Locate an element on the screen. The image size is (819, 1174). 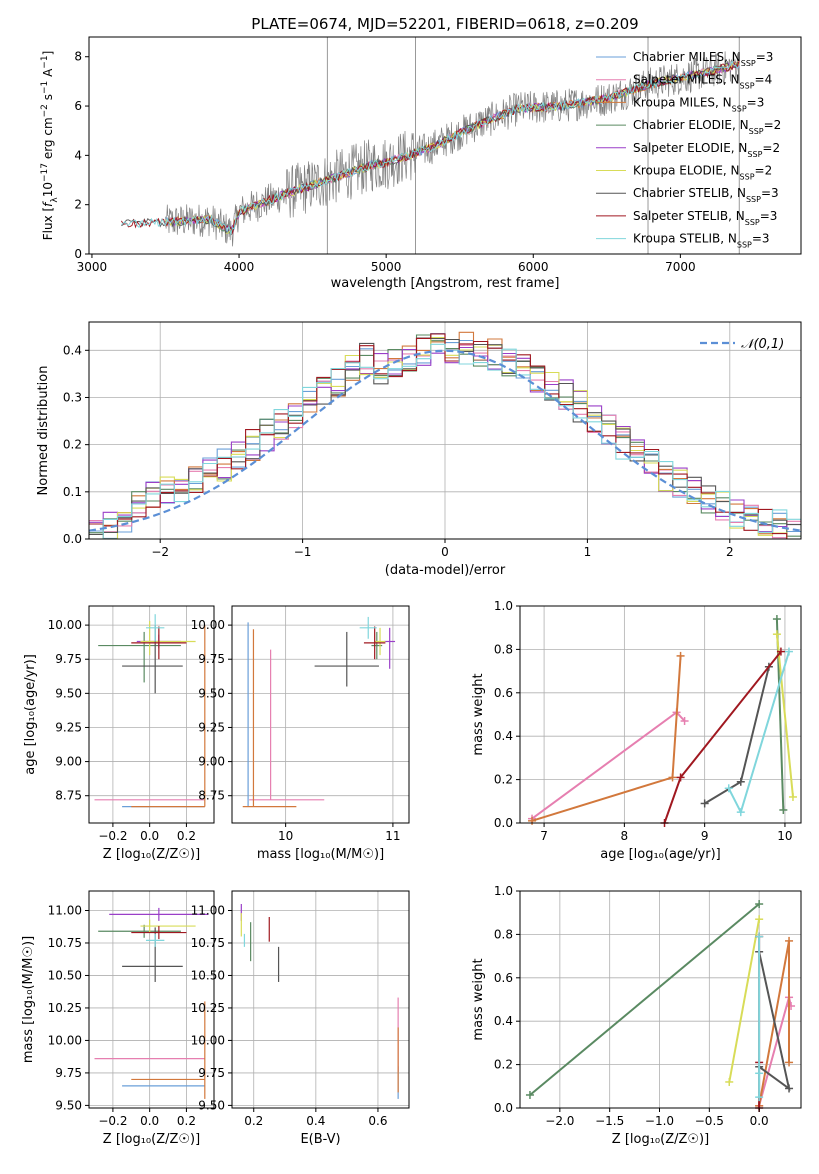
y-tick-label: 0.3 is located at coordinates (72, 397).